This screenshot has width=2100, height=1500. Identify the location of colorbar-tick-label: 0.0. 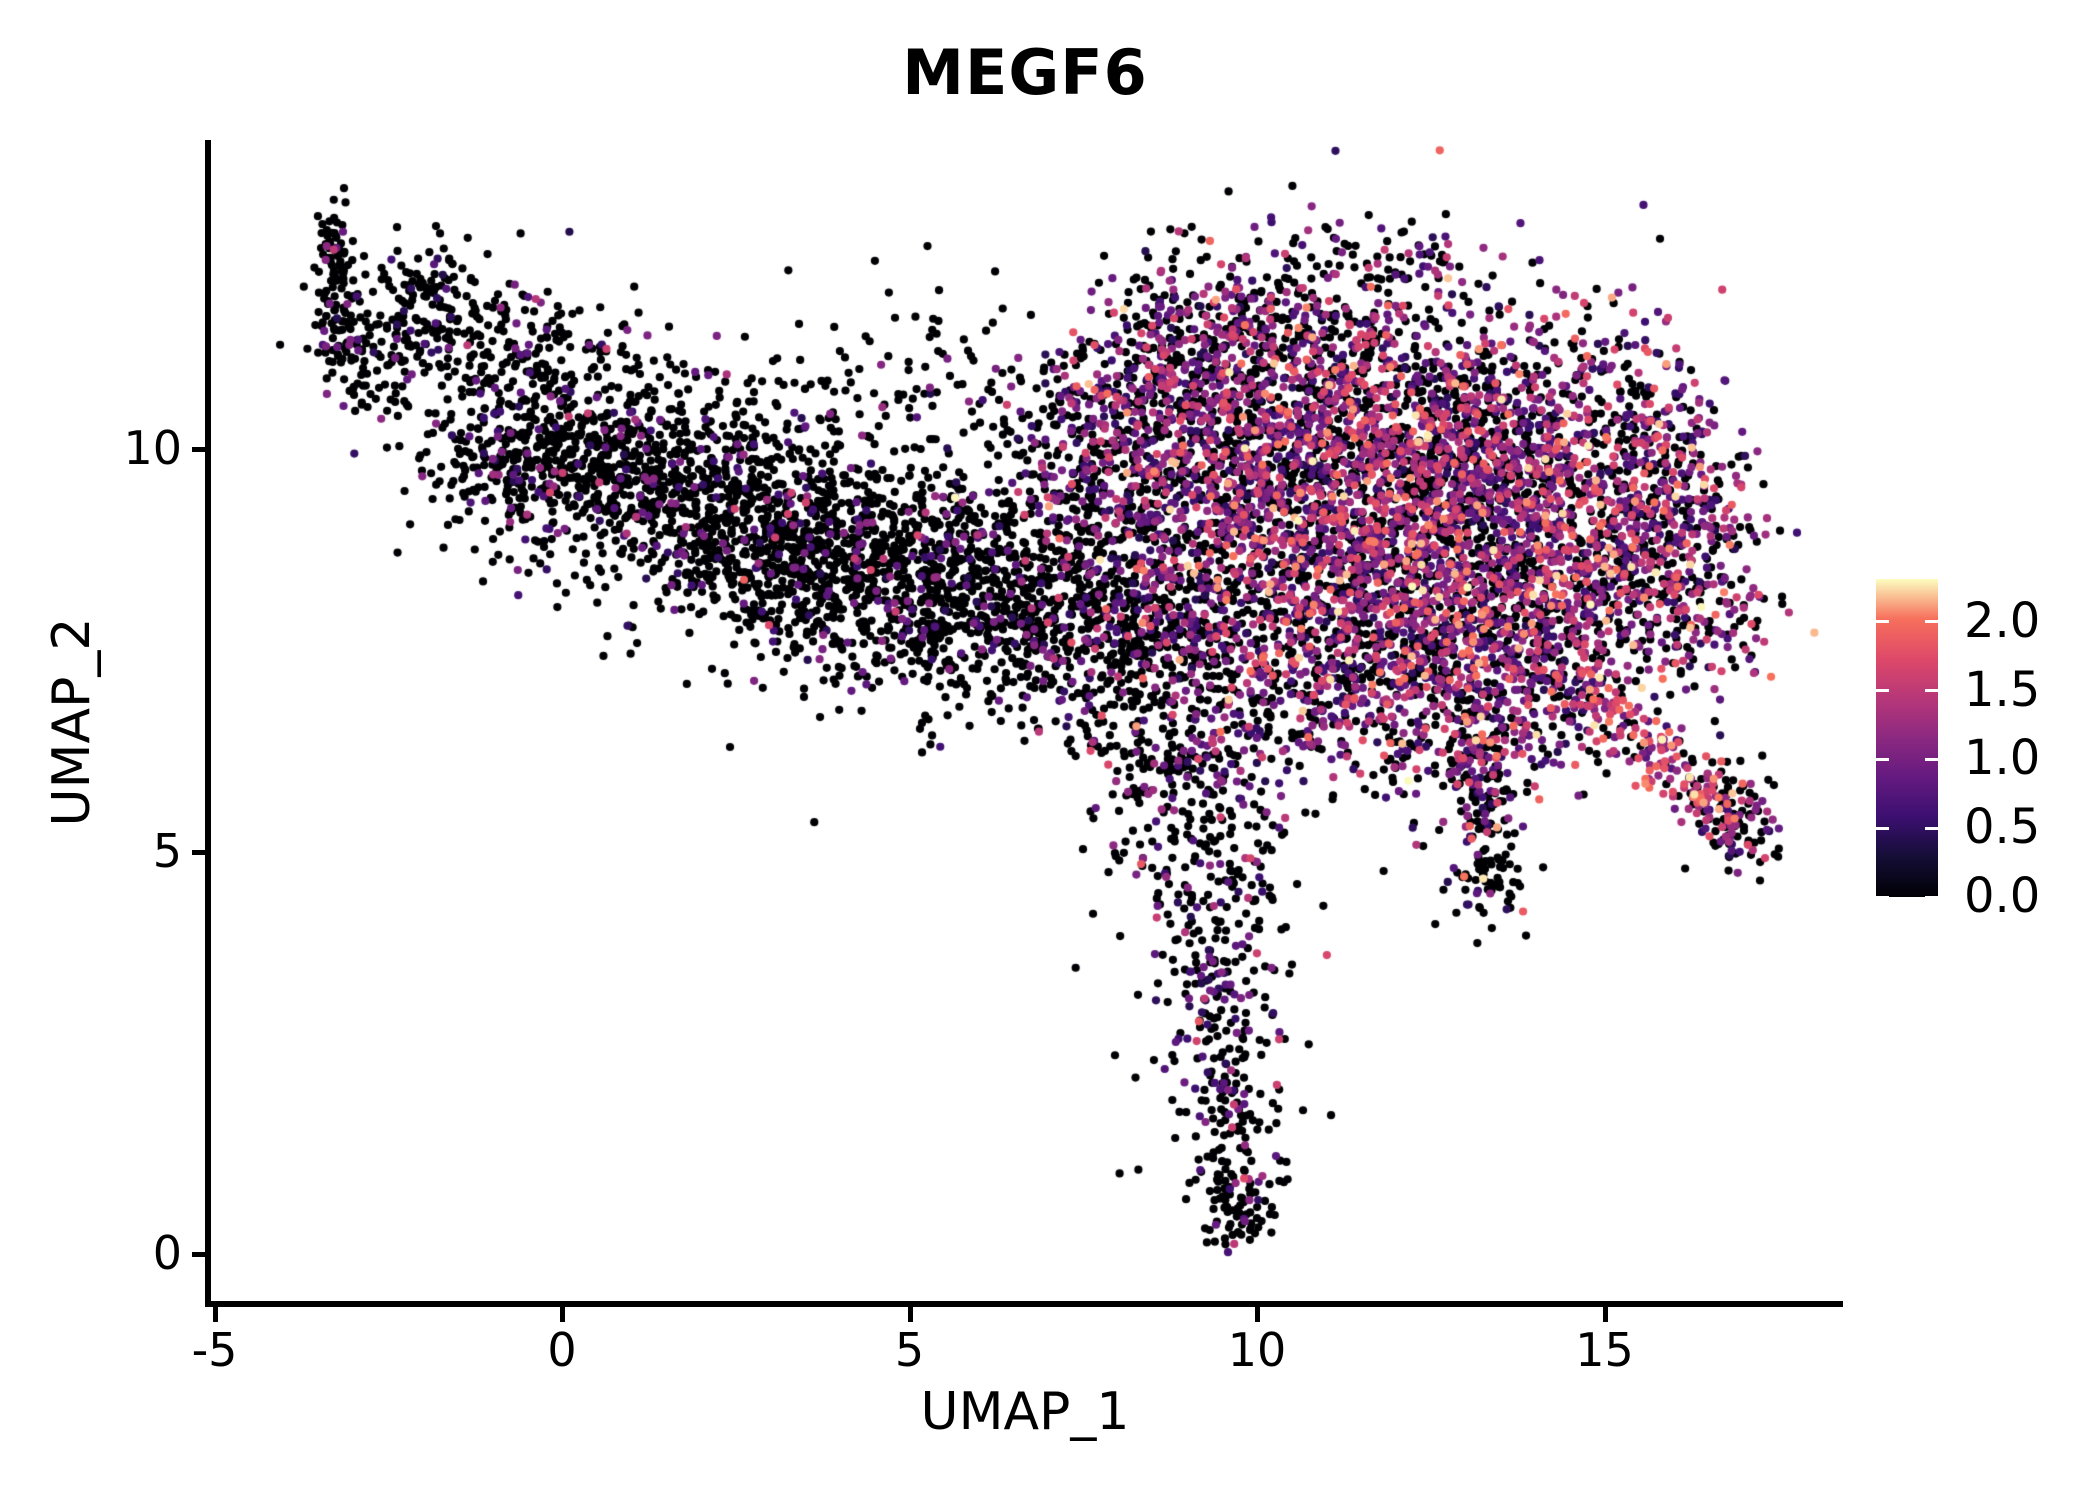
(2002, 896).